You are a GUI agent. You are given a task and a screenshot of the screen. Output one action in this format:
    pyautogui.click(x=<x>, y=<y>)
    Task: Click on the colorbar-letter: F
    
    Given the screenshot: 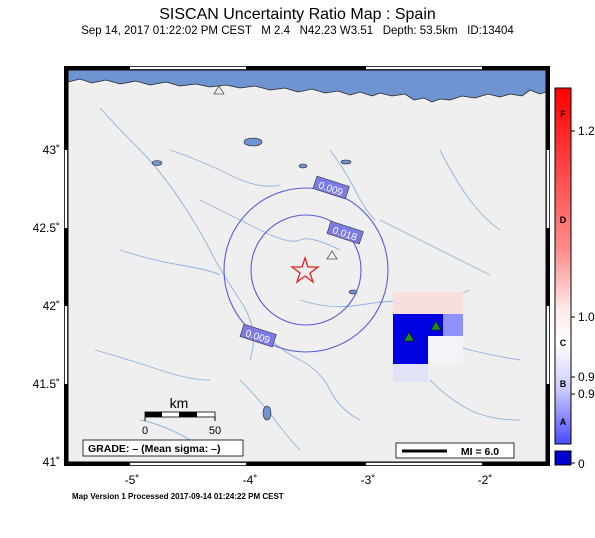 What is the action you would take?
    pyautogui.click(x=563, y=114)
    